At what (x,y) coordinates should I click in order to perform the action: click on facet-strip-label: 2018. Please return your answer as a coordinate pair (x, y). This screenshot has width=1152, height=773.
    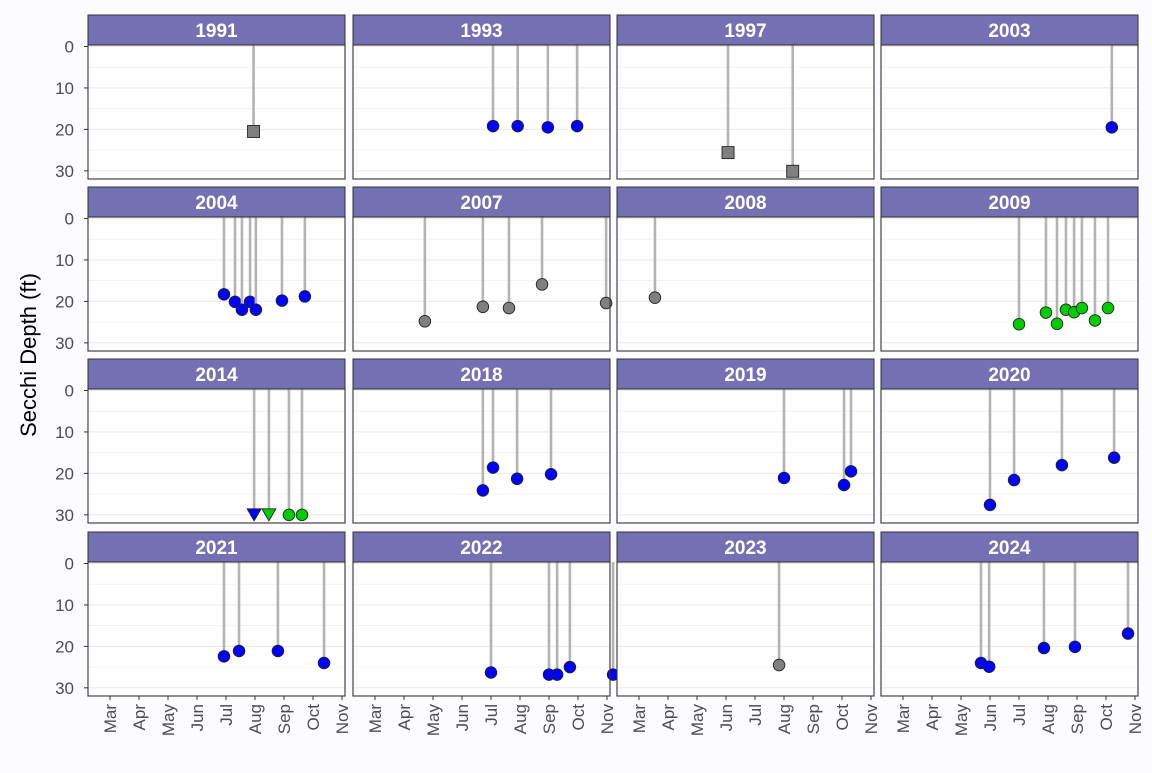
    Looking at the image, I should click on (481, 375).